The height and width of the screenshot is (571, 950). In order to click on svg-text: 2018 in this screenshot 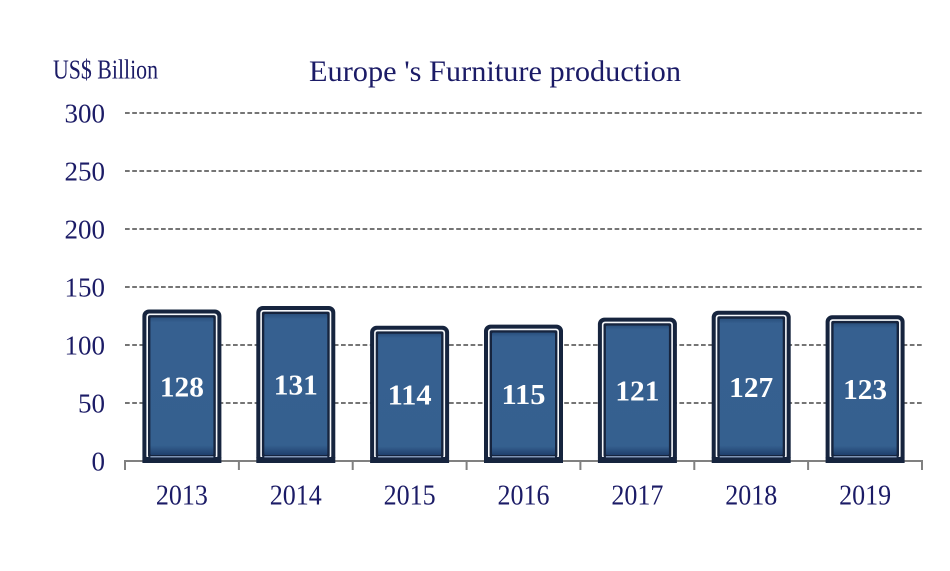, I will do `click(751, 495)`.